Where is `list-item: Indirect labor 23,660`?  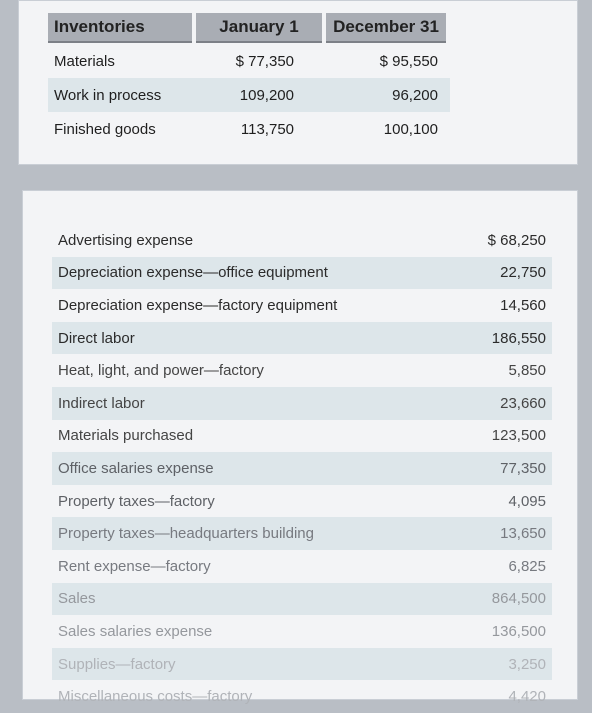
list-item: Indirect labor 23,660 is located at coordinates (302, 403).